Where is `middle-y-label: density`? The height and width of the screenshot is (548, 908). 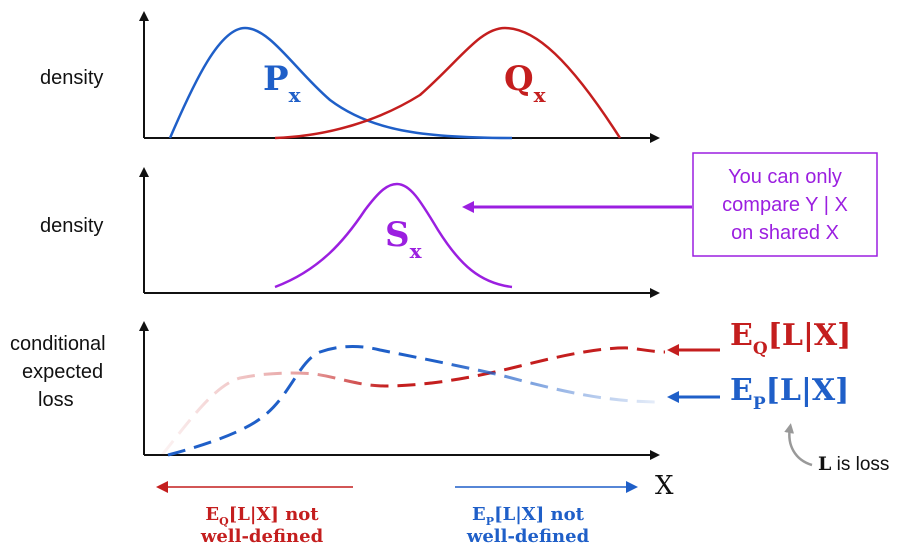
middle-y-label: density is located at coordinates (71, 226).